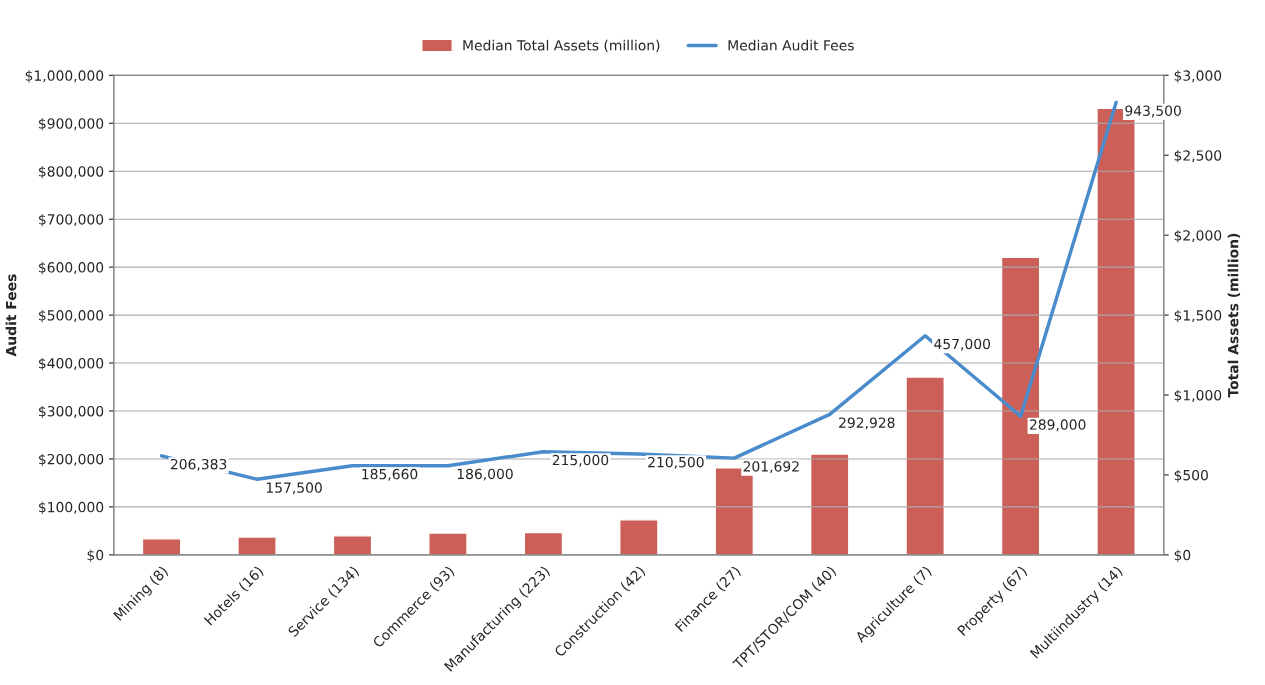 This screenshot has width=1265, height=685. Describe the element at coordinates (867, 423) in the screenshot. I see `data-label: 292,928` at that location.